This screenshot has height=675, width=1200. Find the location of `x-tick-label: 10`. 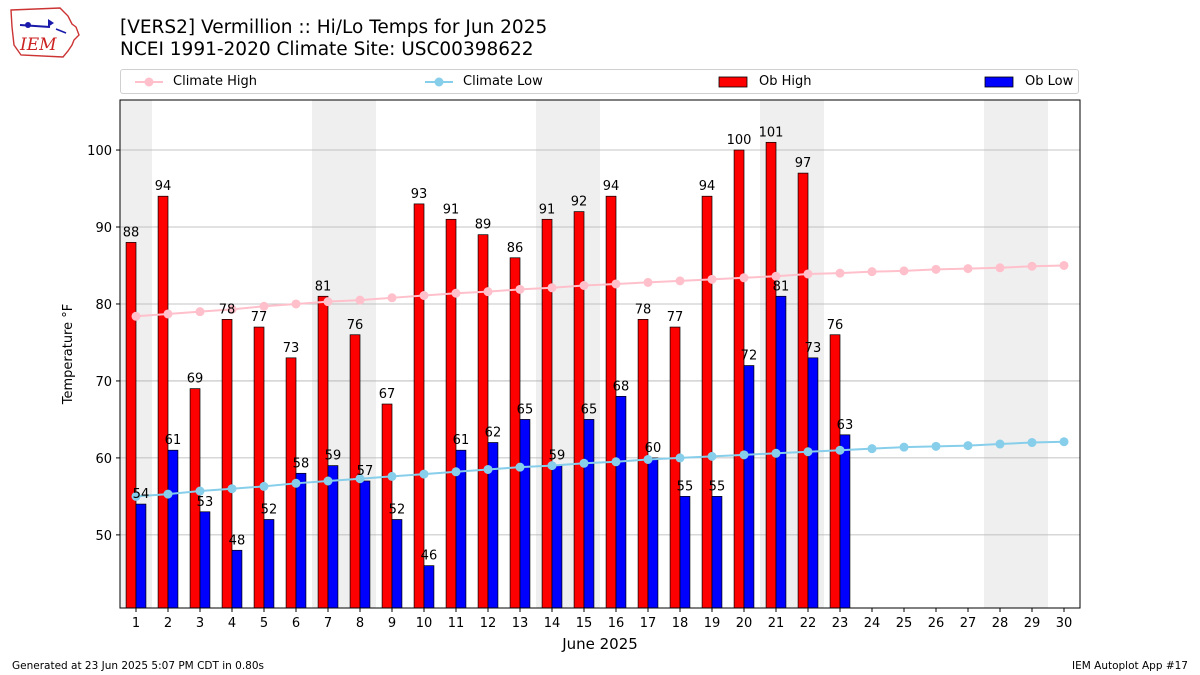

x-tick-label: 10 is located at coordinates (424, 623).